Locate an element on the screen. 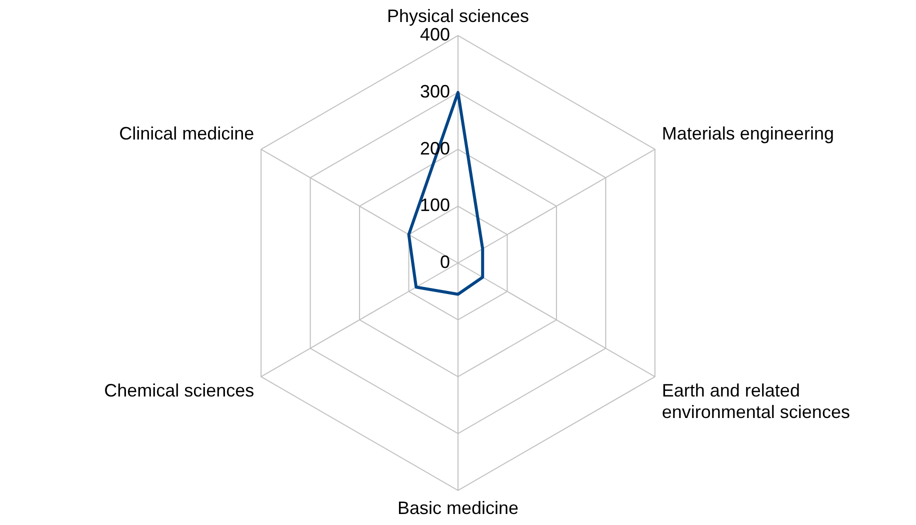  spoke-label: Basic medicine is located at coordinates (458, 508).